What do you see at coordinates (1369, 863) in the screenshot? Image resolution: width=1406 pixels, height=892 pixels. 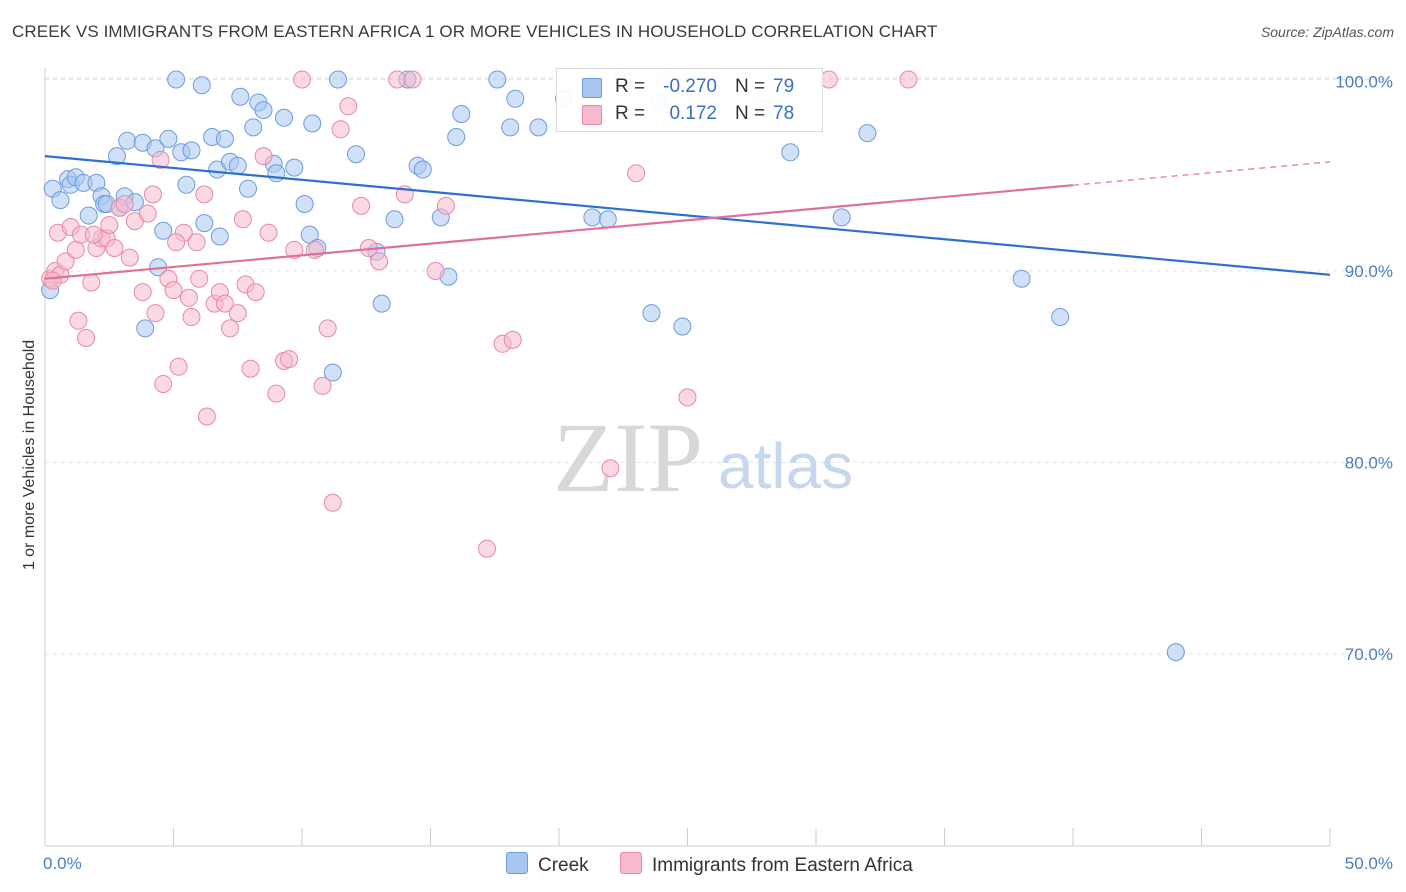 I see `x-tick-label-max: 50.0%` at bounding box center [1369, 863].